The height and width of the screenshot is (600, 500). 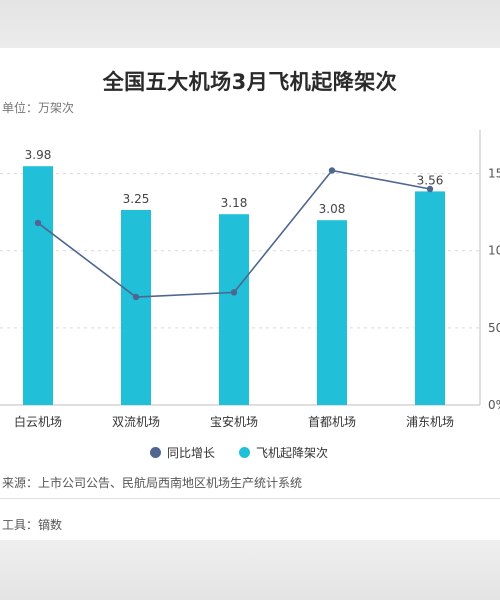 I want to click on right-tick-labels: 0% 50 100 150, so click(x=494, y=289).